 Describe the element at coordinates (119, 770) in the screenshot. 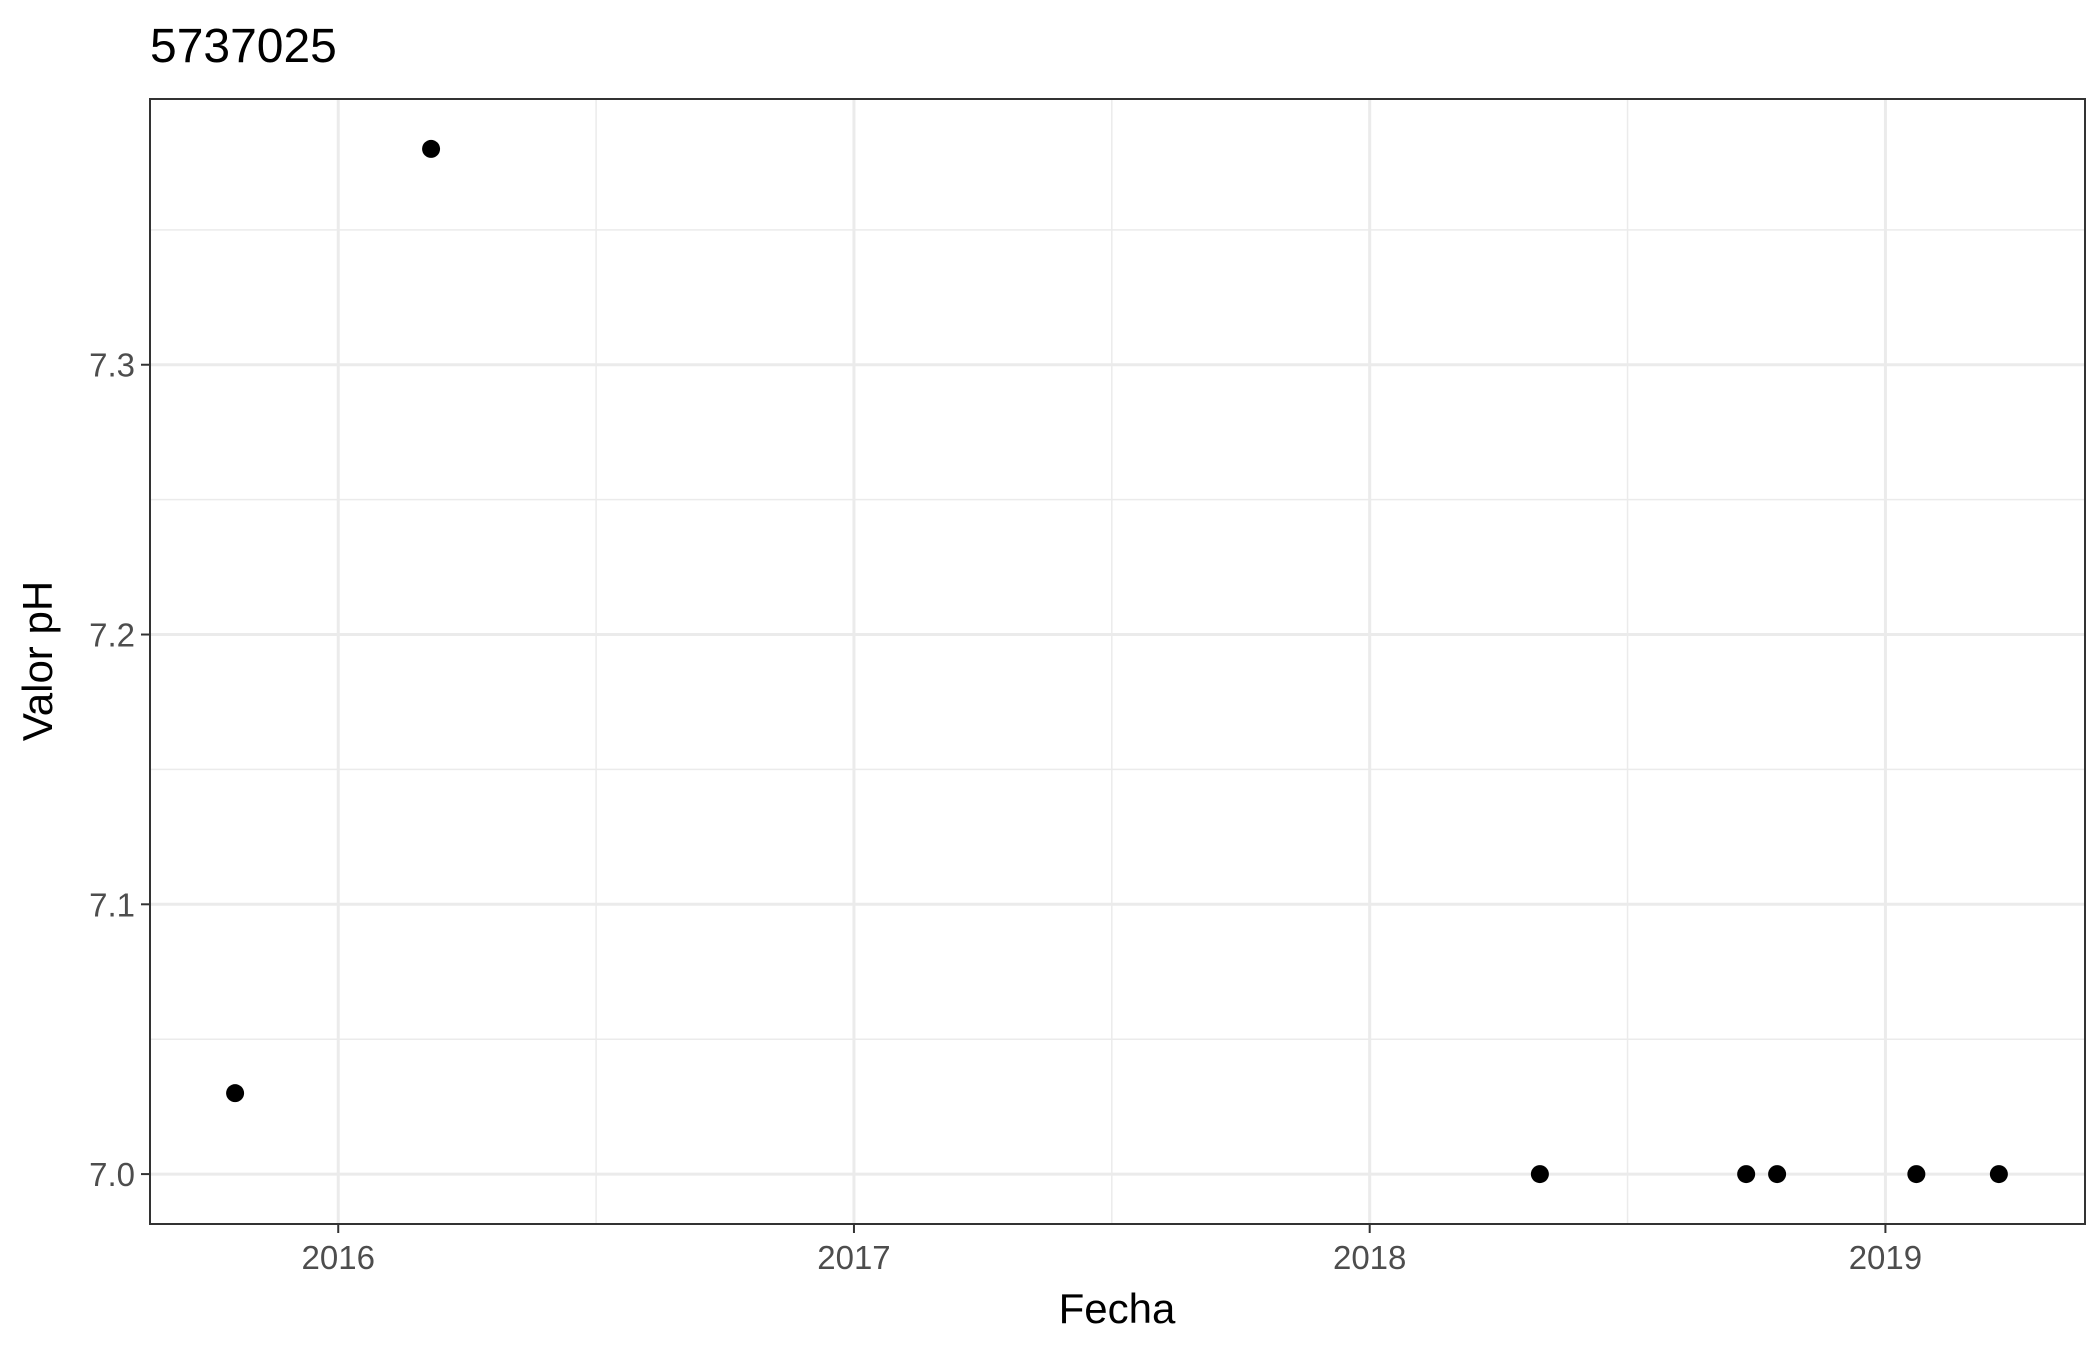

I see `y-axis: 7.0 7.1 7.2 7.3` at that location.